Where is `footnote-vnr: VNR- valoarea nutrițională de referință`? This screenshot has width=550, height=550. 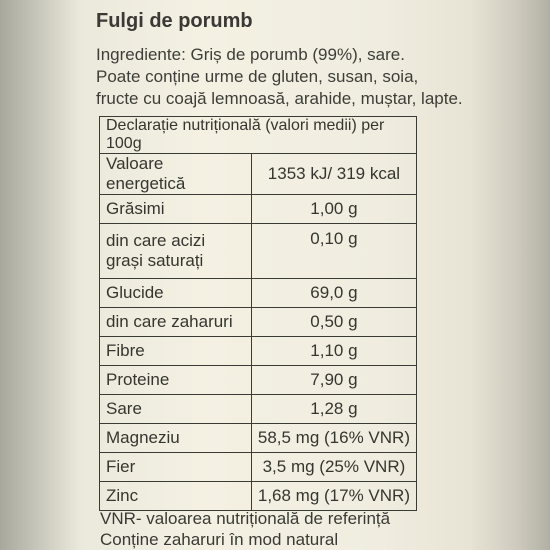
footnote-vnr: VNR- valoarea nutrițională de referință is located at coordinates (245, 518).